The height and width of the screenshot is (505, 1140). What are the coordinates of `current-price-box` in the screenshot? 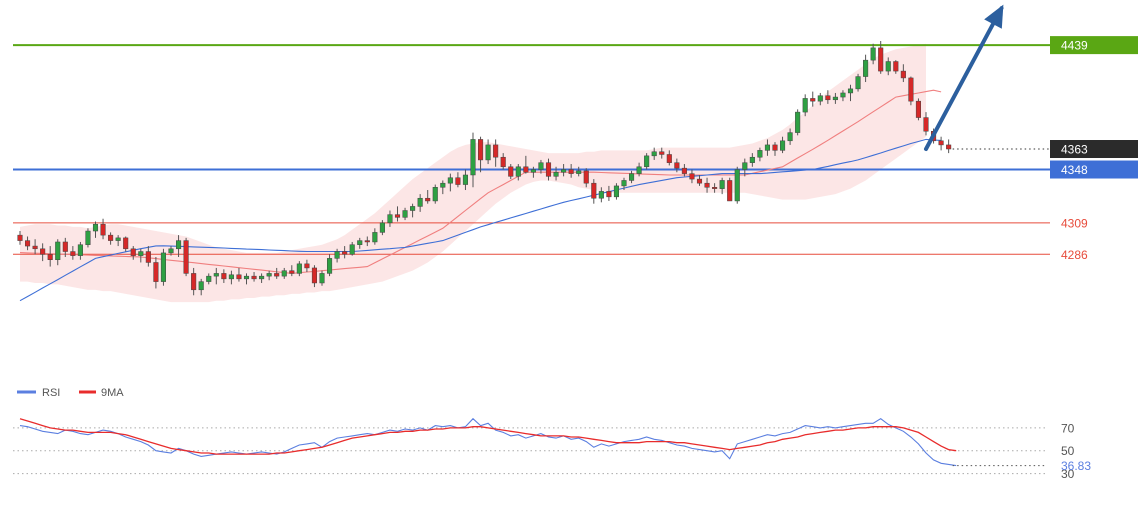 It's located at (1094, 149).